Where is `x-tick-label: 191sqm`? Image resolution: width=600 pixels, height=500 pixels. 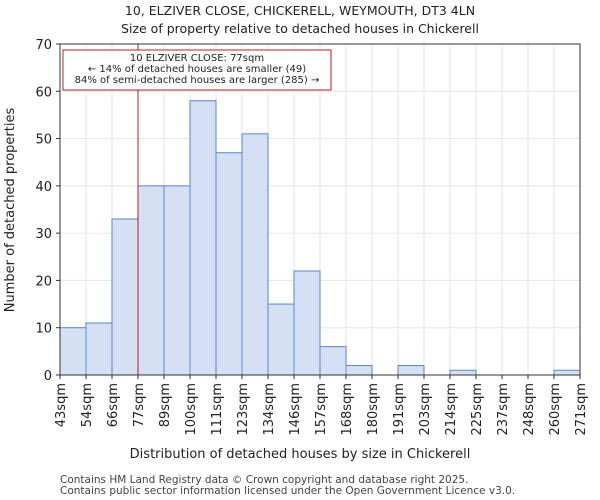 x-tick-label: 191sqm is located at coordinates (399, 409).